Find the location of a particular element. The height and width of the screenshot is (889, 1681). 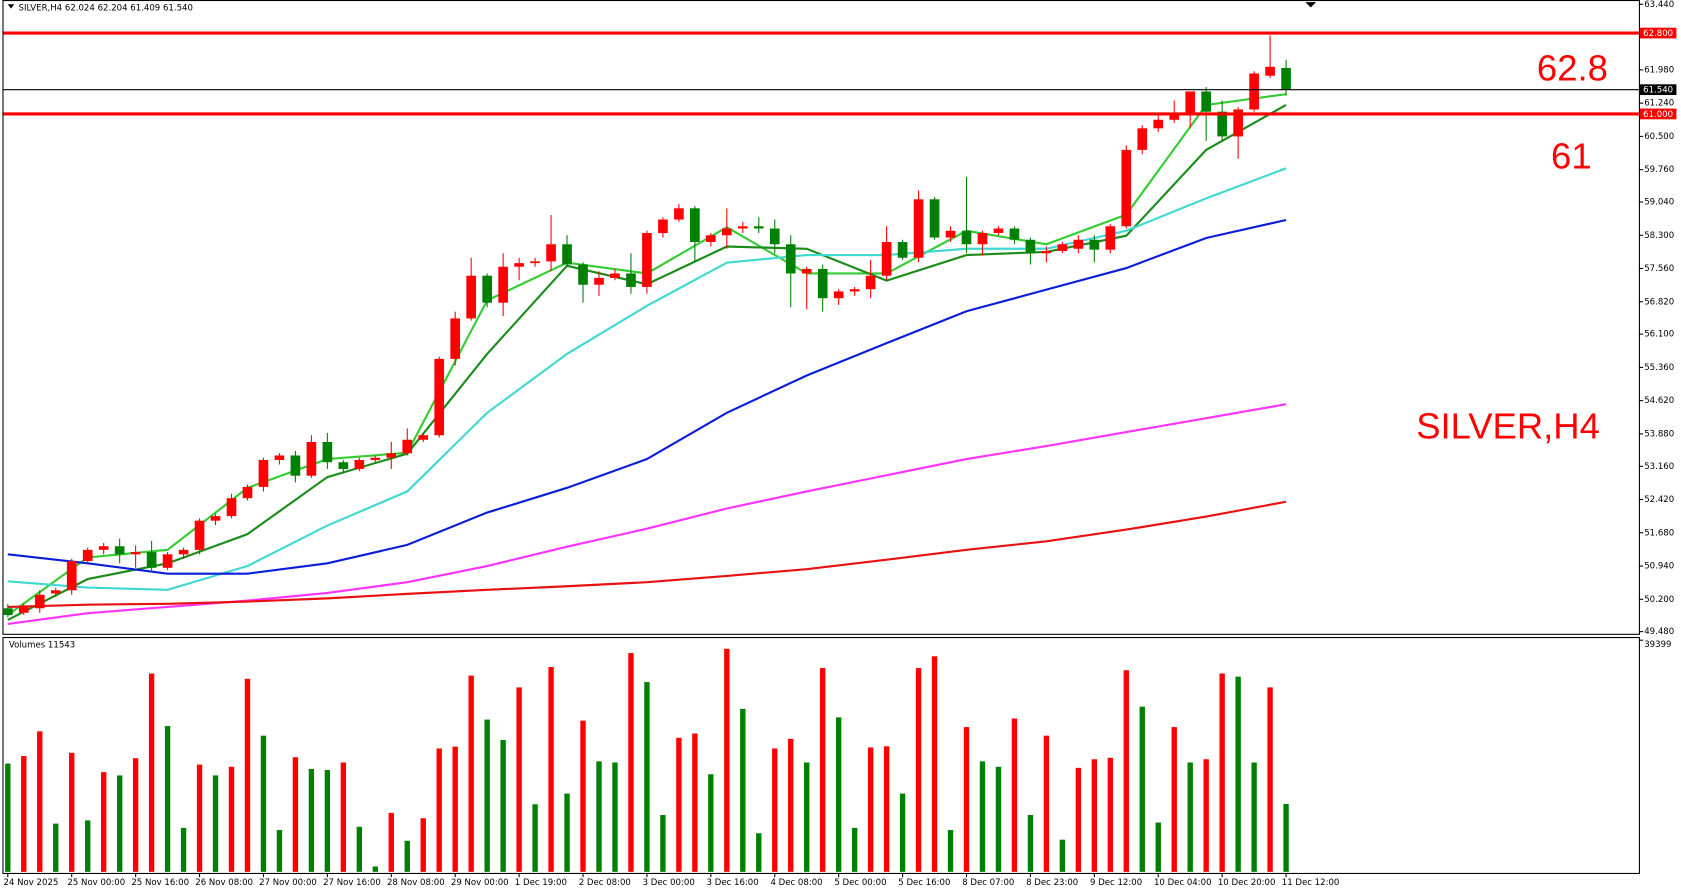

low-value: 61.409 is located at coordinates (145, 8).